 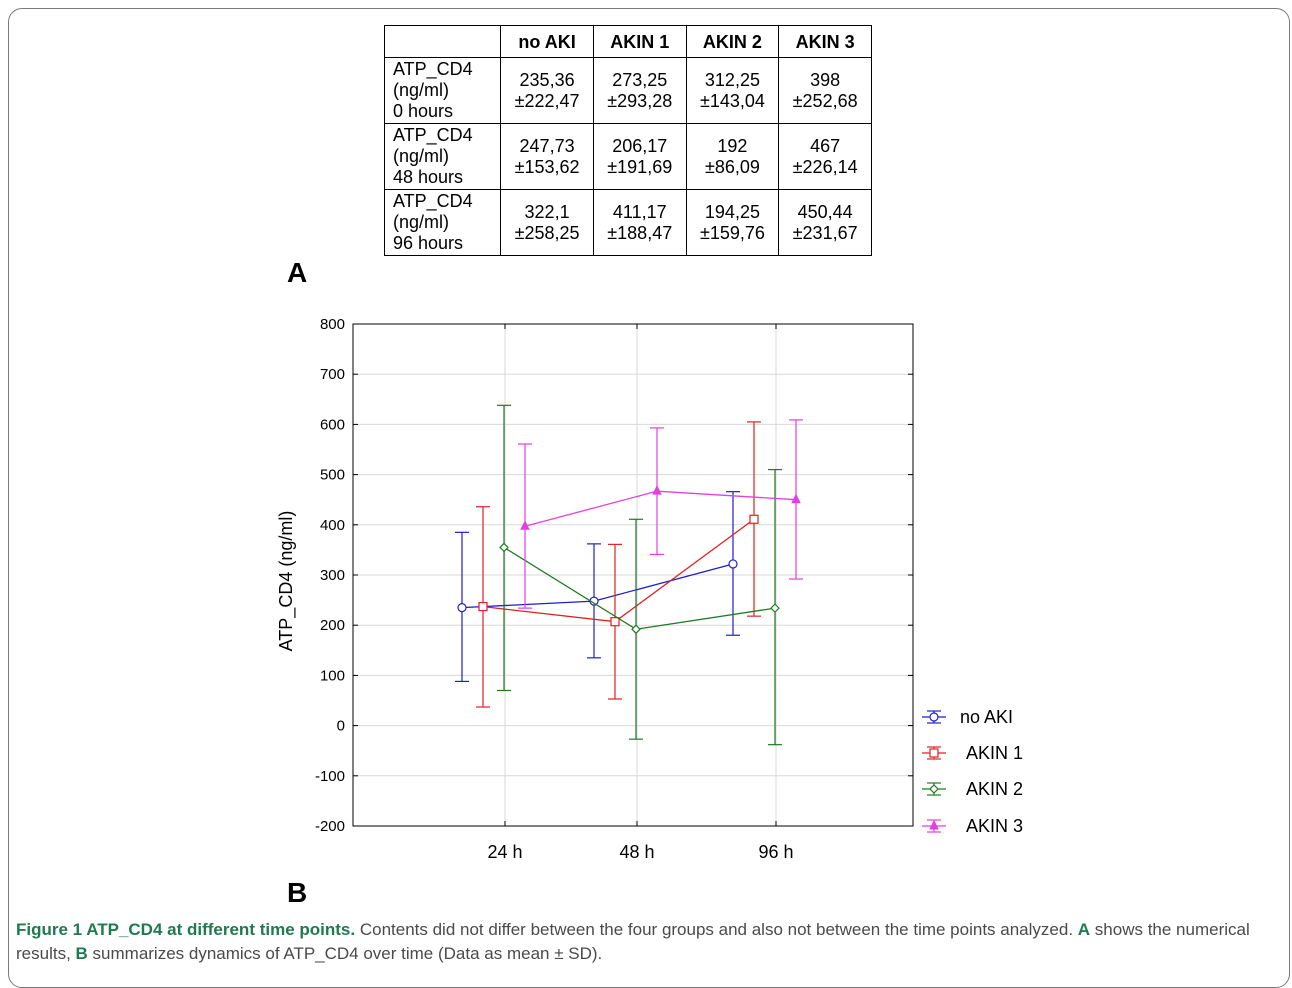 I want to click on table-header-cell: AKIN 2, so click(x=732, y=41).